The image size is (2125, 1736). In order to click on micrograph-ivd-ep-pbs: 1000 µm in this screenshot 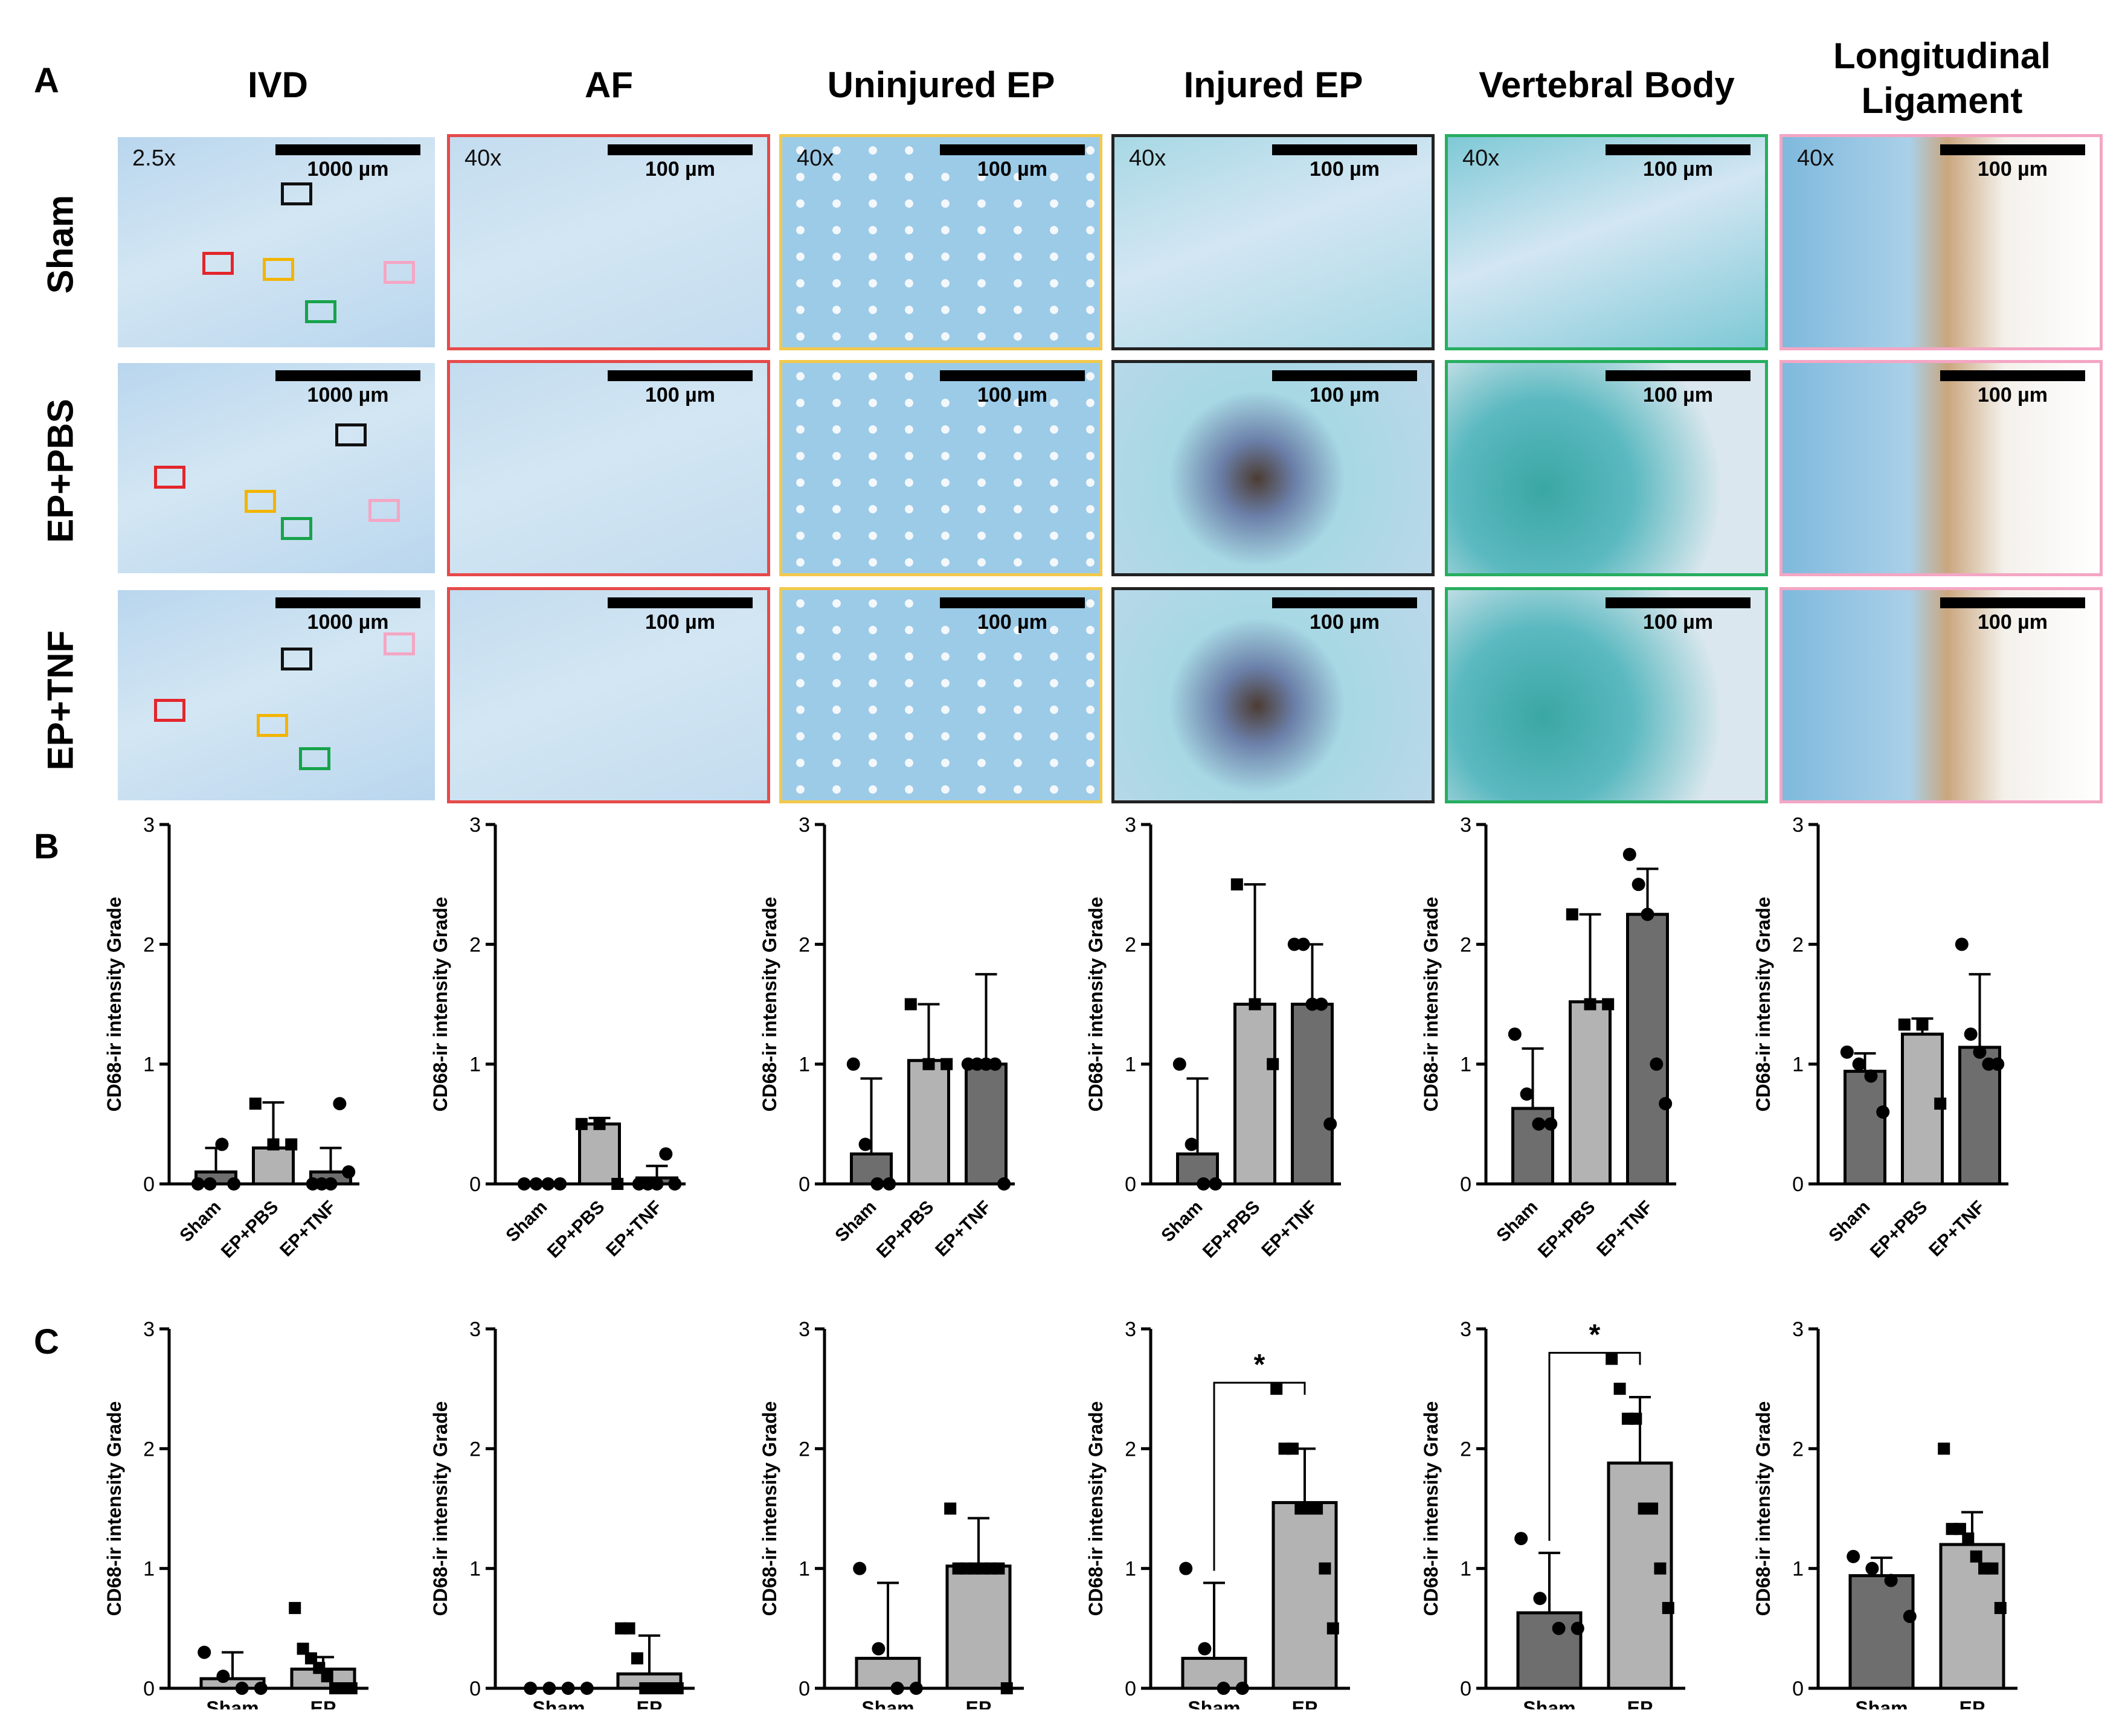, I will do `click(276, 468)`.